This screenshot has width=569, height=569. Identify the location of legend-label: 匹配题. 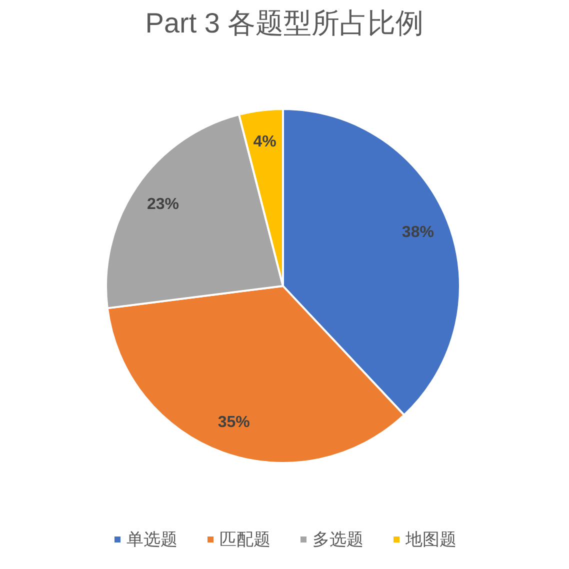
(245, 539).